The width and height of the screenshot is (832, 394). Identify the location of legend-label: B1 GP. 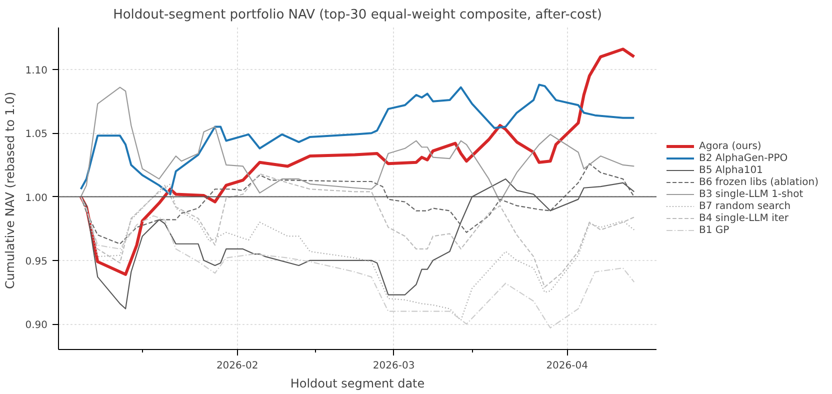
(714, 230).